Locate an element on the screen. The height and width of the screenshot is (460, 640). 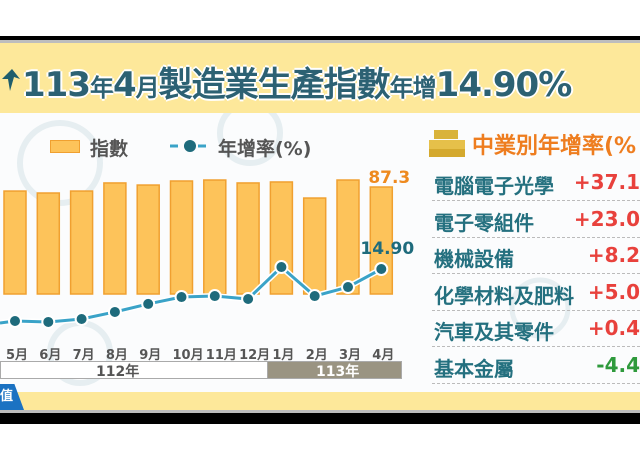
bottom-strip is located at coordinates (320, 401).